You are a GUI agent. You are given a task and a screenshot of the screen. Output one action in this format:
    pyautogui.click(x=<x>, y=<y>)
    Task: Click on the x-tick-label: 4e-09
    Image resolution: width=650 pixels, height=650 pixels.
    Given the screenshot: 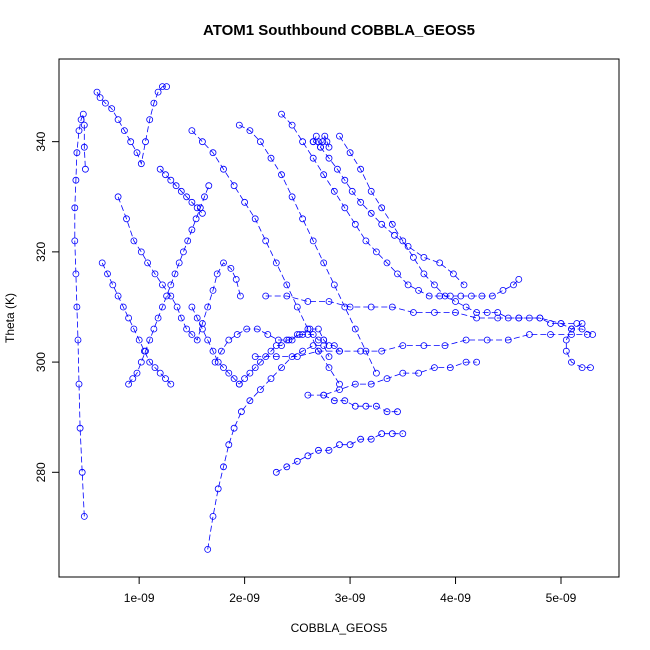 What is the action you would take?
    pyautogui.click(x=455, y=598)
    